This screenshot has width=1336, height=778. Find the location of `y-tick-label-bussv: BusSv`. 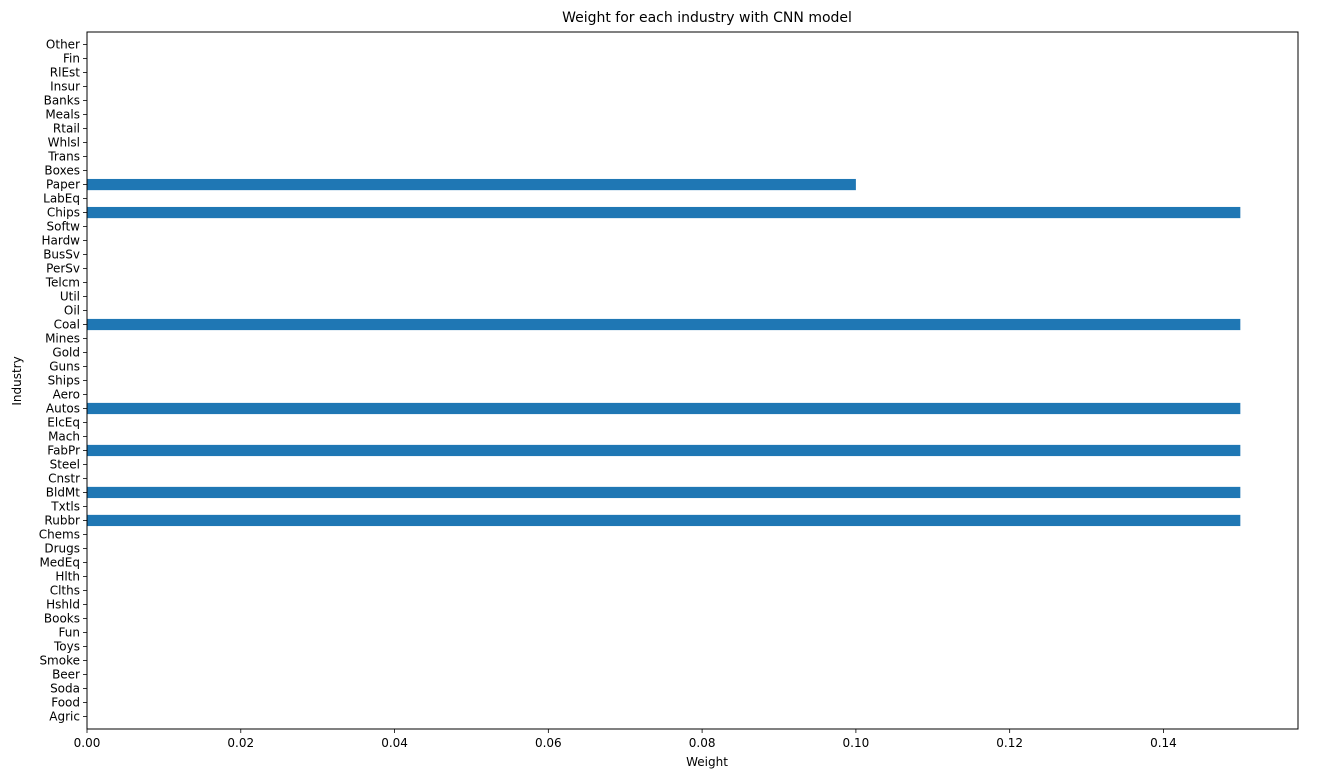

y-tick-label-bussv: BusSv is located at coordinates (61, 255).